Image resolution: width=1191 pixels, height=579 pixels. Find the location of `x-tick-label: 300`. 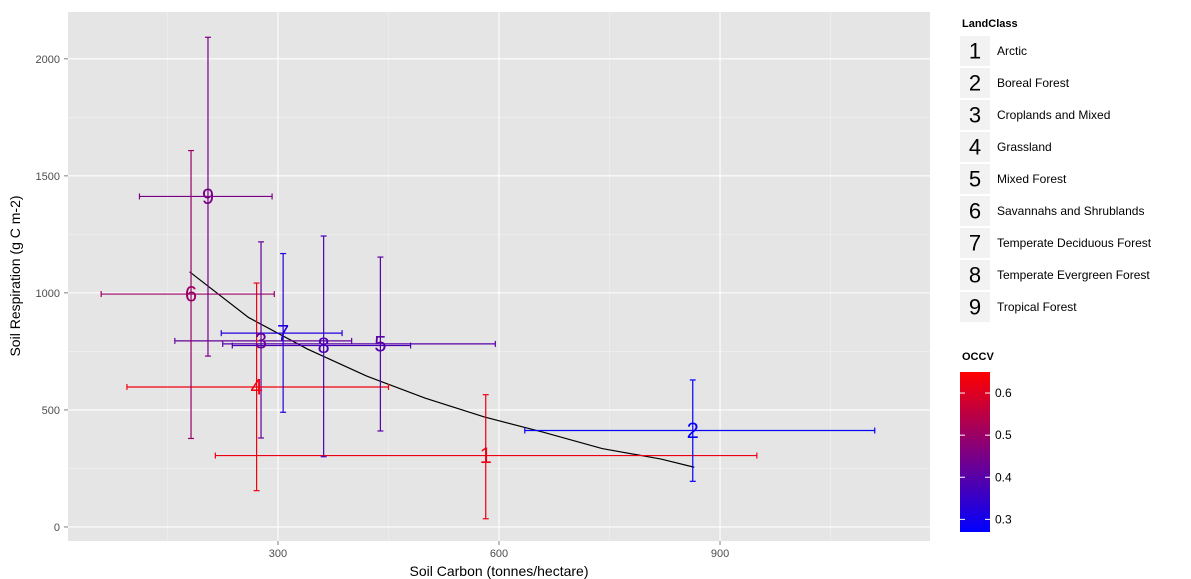

x-tick-label: 300 is located at coordinates (278, 554).